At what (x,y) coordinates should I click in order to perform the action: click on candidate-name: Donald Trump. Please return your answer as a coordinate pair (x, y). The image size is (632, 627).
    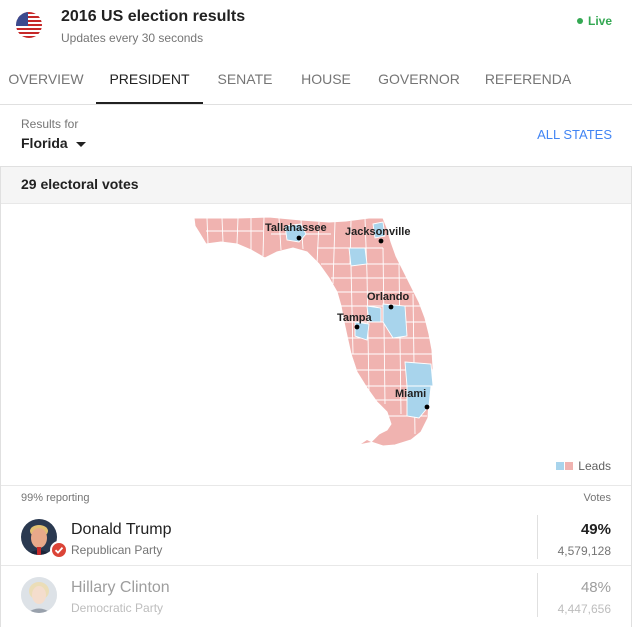
    Looking at the image, I should click on (121, 529).